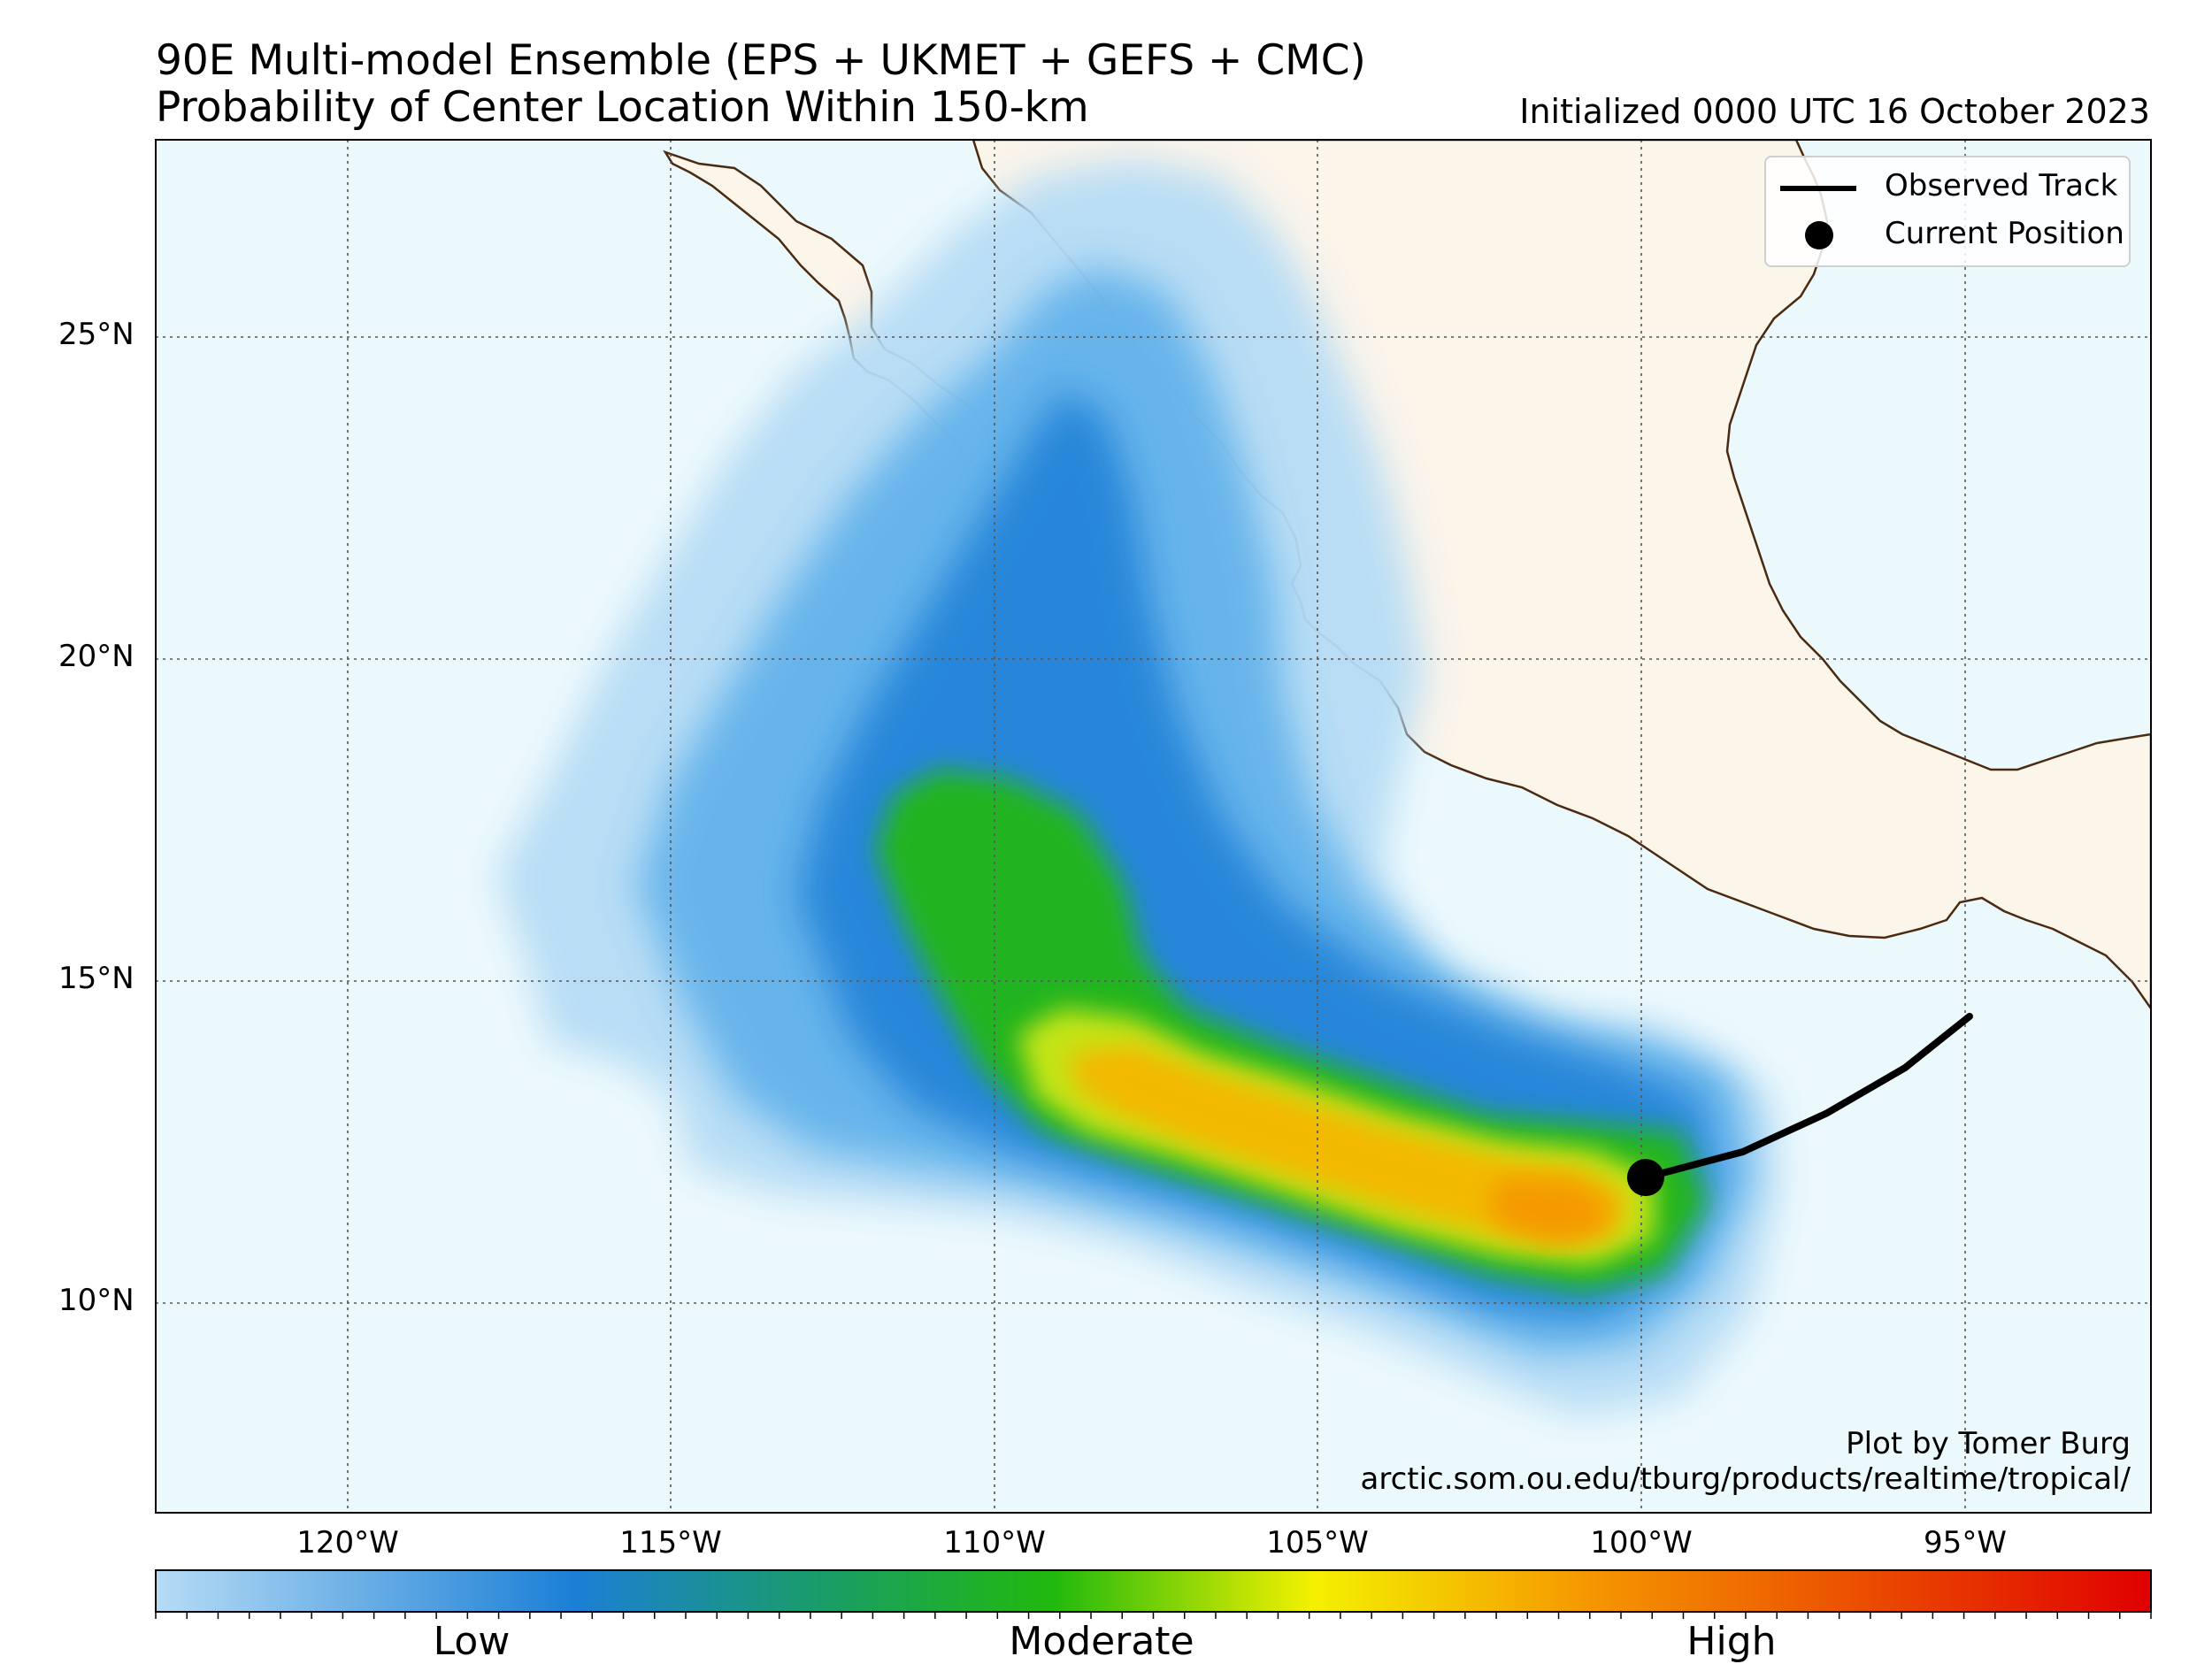 The width and height of the screenshot is (2212, 1664). What do you see at coordinates (1318, 1542) in the screenshot?
I see `lon-label-105w: 105°W` at bounding box center [1318, 1542].